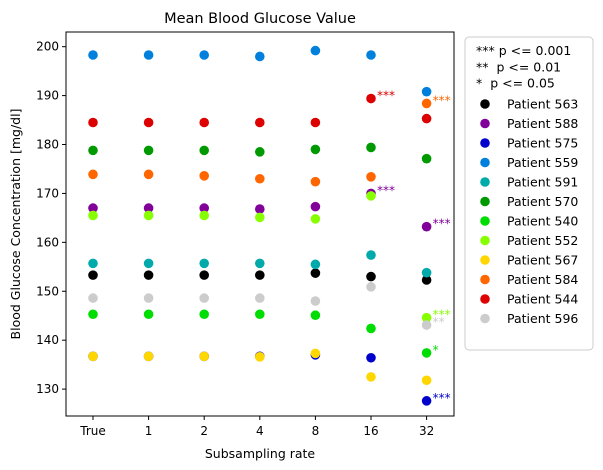 This screenshot has width=603, height=470. I want to click on x-tick-label: 16, so click(370, 431).